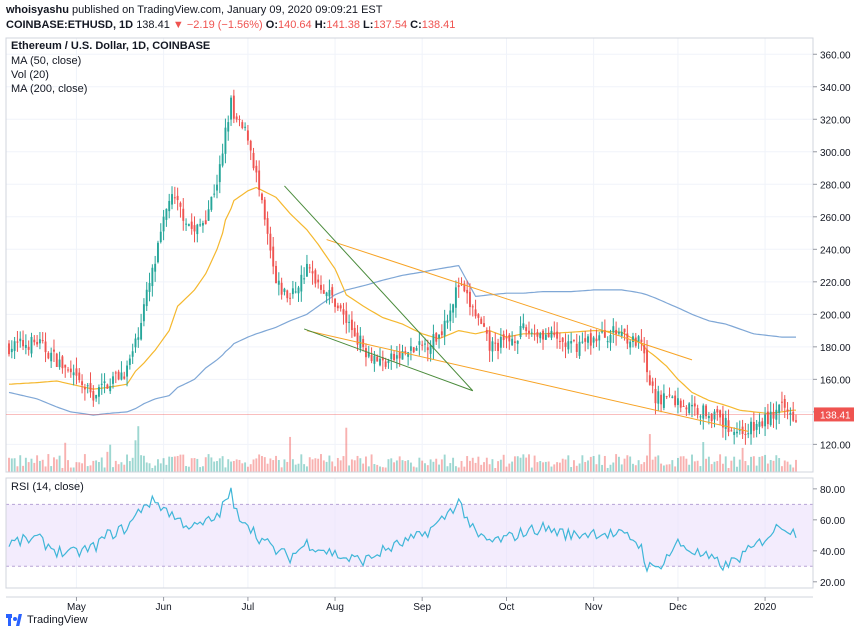 This screenshot has width=860, height=635. I want to click on time-tick-label: 2020, so click(765, 607).